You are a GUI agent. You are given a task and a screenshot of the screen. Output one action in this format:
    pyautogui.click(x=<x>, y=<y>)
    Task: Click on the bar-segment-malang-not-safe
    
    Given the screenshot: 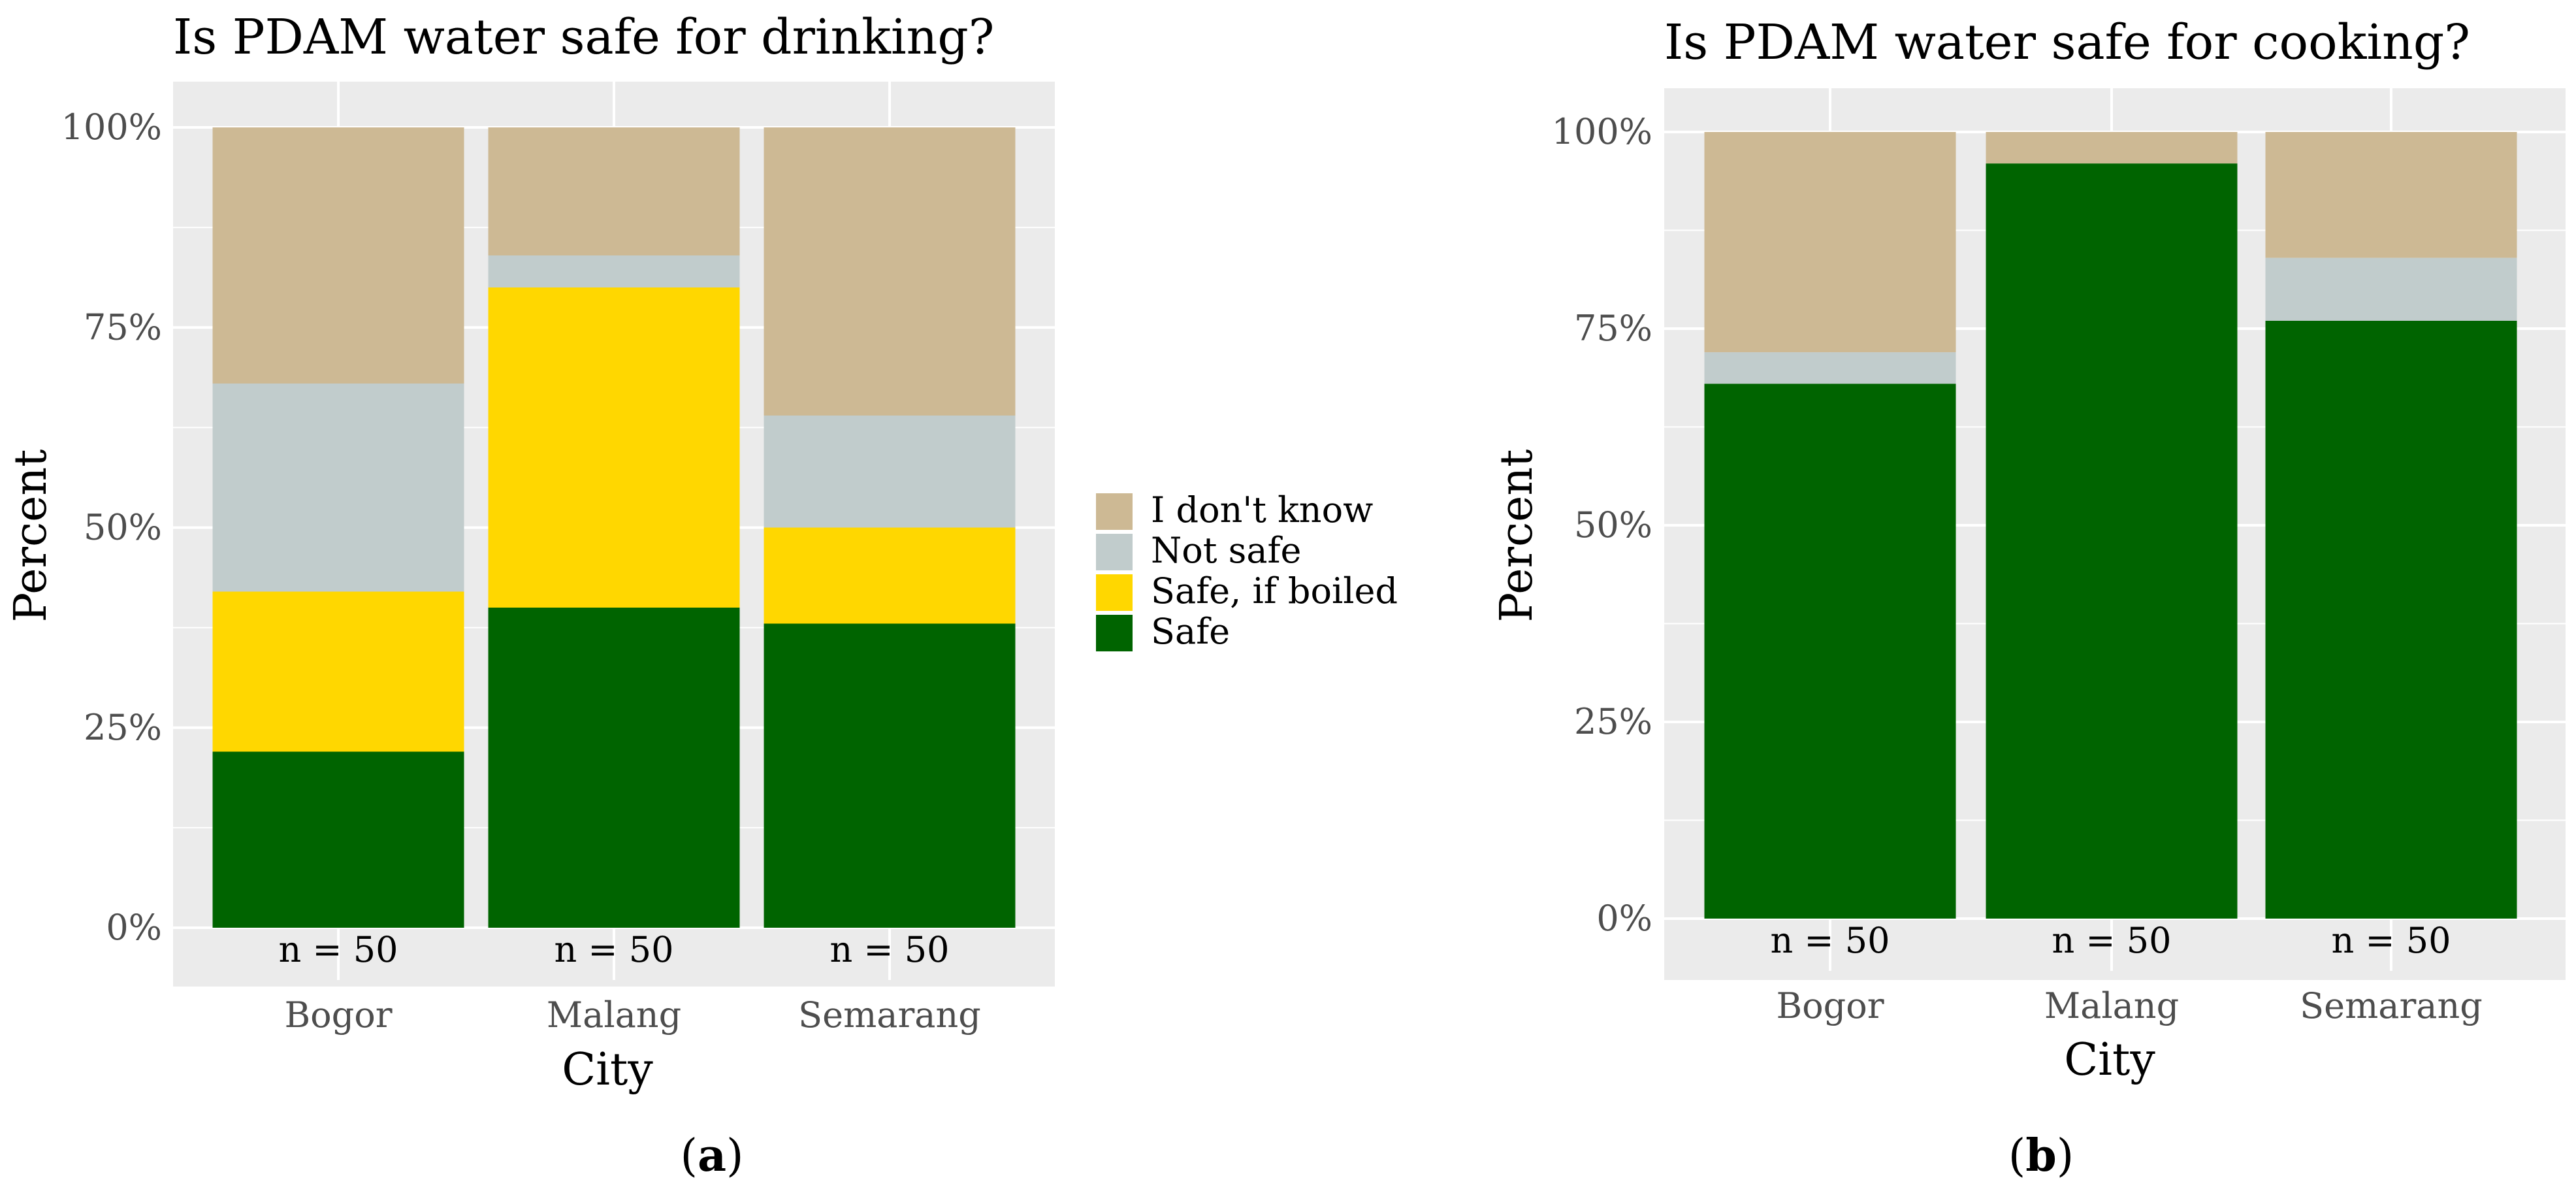 What is the action you would take?
    pyautogui.click(x=614, y=271)
    